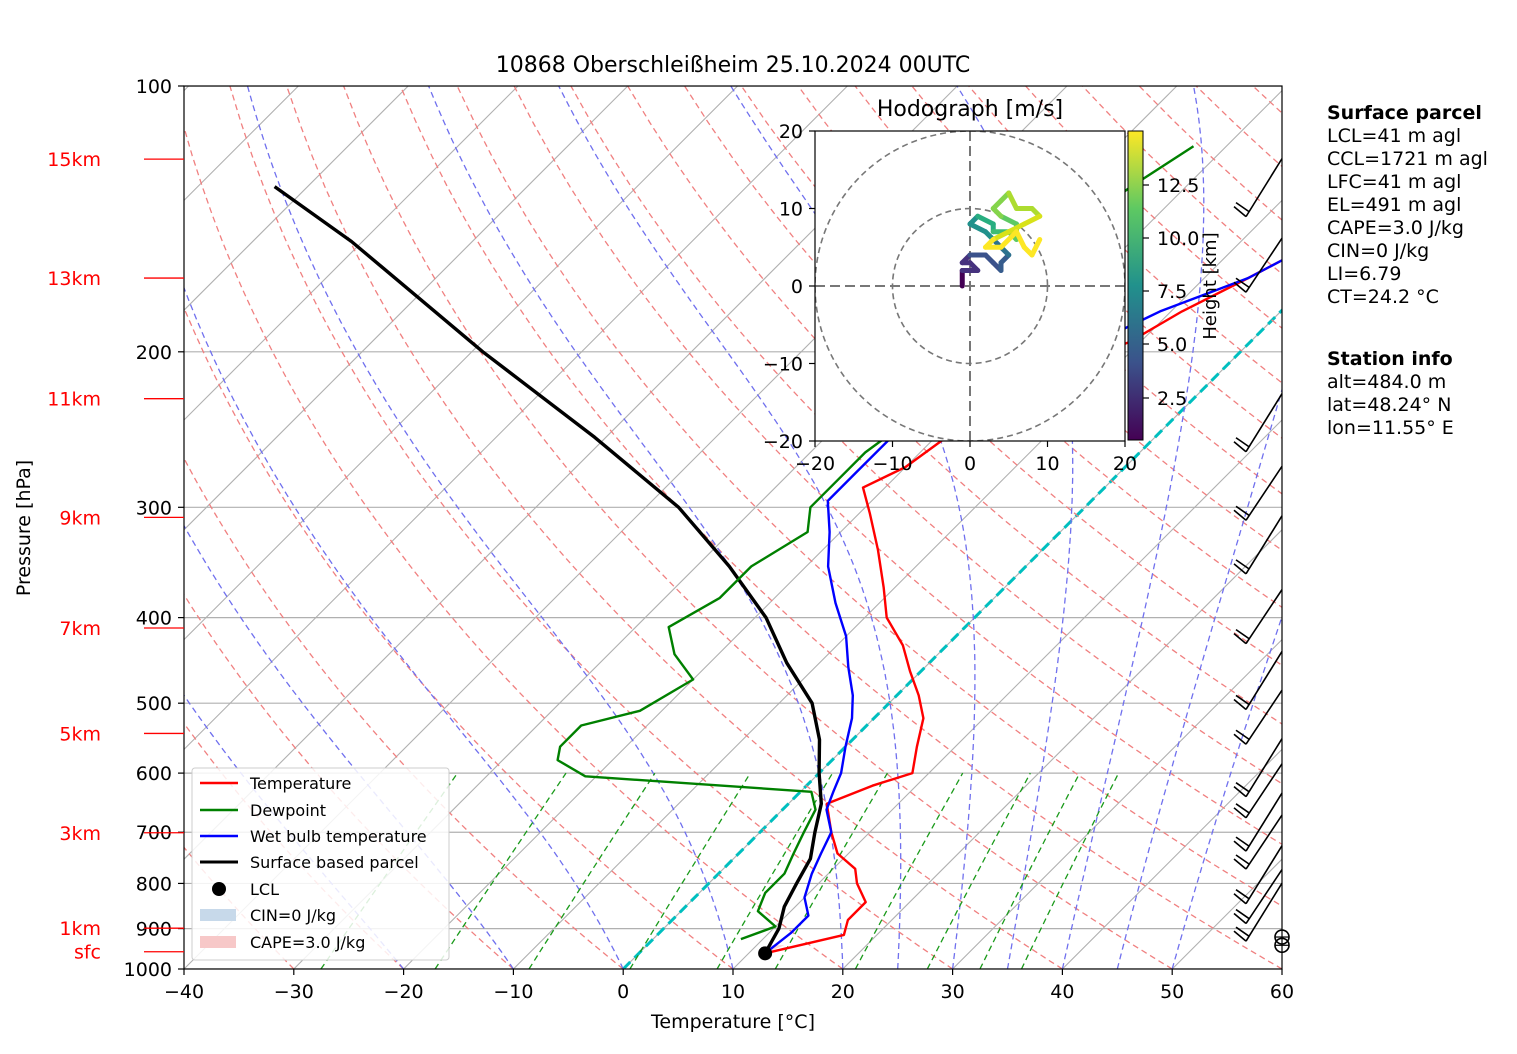 The width and height of the screenshot is (1517, 1054). Describe the element at coordinates (1047, 464) in the screenshot. I see `hodograph-x-tick-label: 10` at that location.